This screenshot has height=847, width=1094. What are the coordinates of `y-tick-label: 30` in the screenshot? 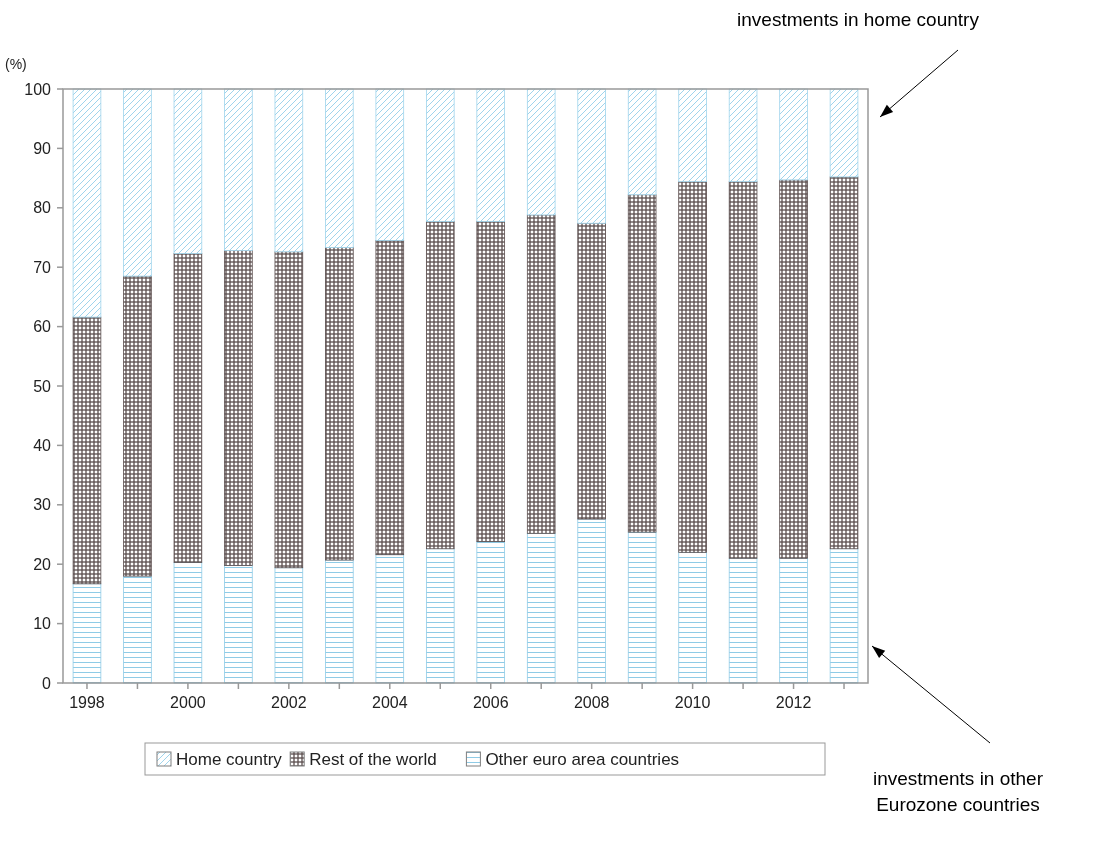 It's located at (42, 505).